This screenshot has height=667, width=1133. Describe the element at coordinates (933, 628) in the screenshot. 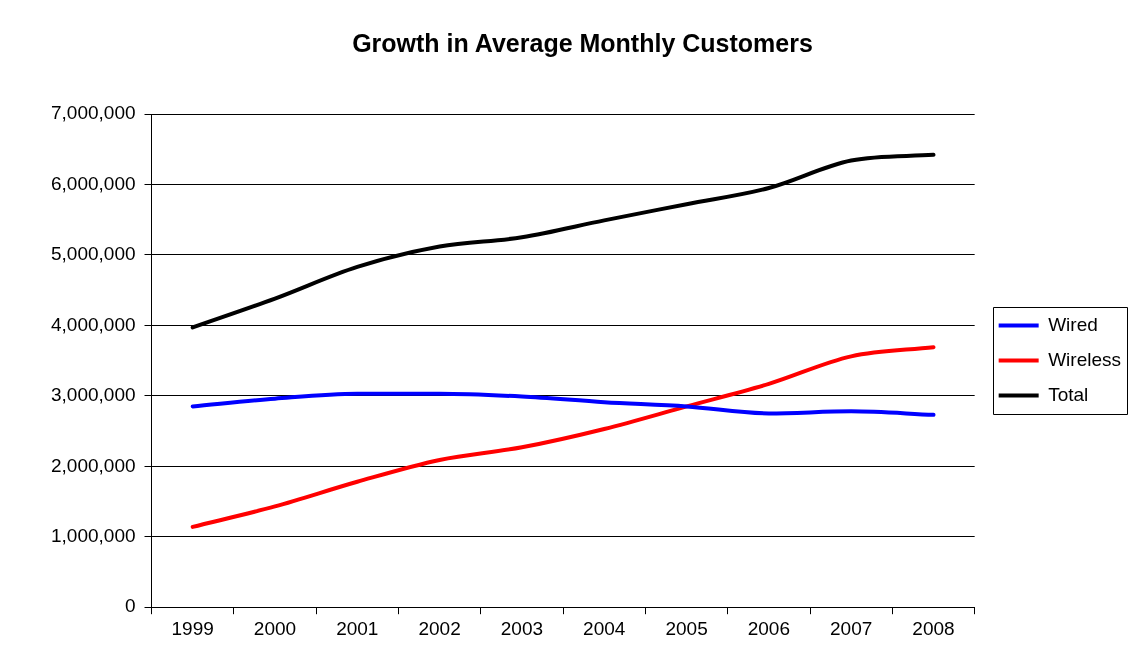

I see `x-tick-label: 2008` at that location.